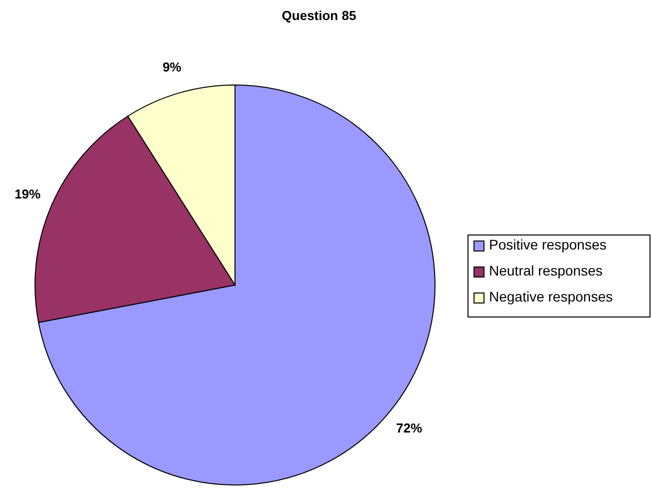 This screenshot has width=652, height=489. What do you see at coordinates (551, 296) in the screenshot?
I see `legend-label: Negative responses` at bounding box center [551, 296].